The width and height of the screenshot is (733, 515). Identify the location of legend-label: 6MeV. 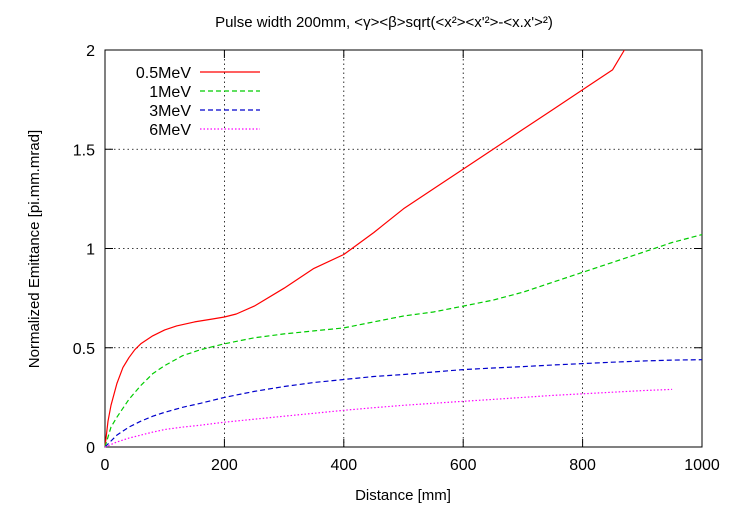
(170, 130).